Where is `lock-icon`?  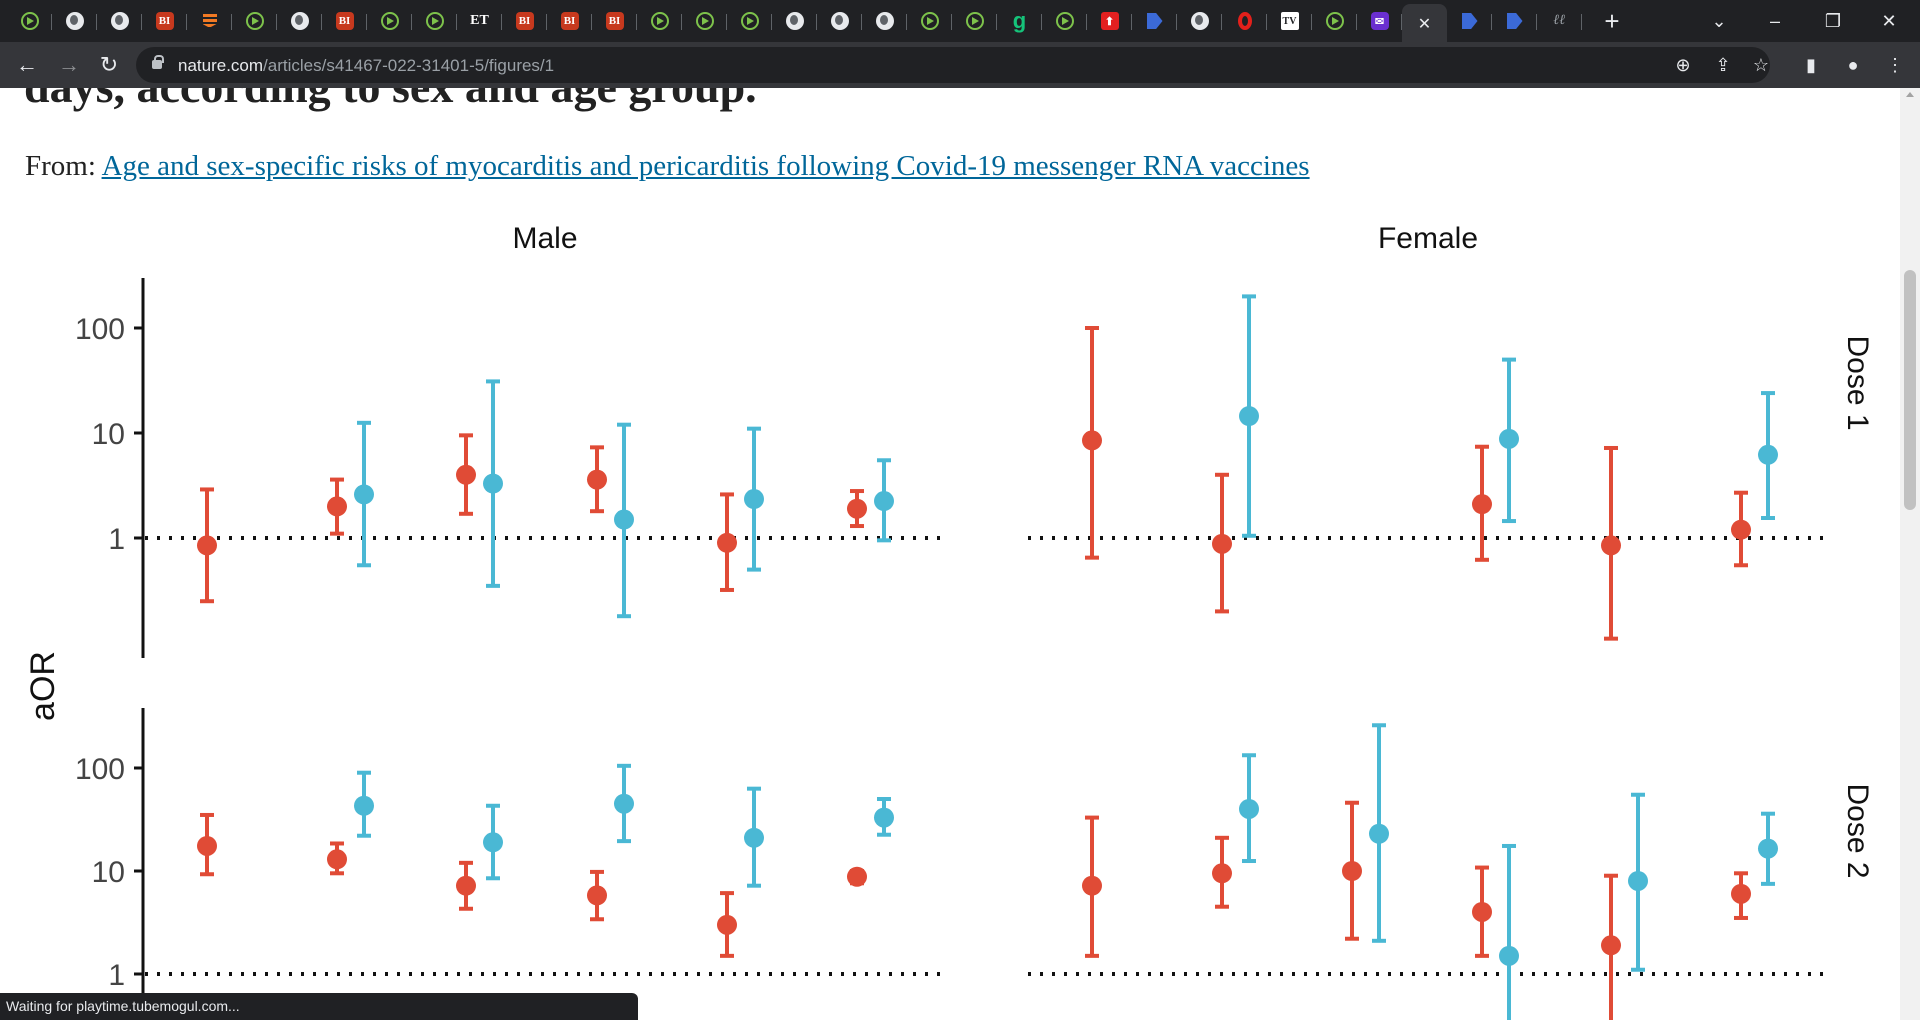
lock-icon is located at coordinates (158, 62).